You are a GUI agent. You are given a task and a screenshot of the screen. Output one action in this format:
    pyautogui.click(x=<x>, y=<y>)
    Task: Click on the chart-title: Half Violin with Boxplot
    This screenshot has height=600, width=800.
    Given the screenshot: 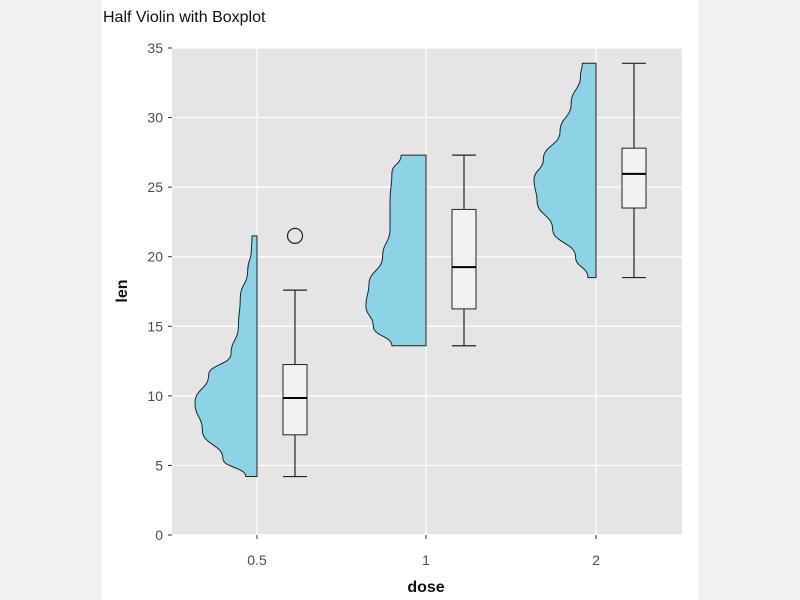 What is the action you would take?
    pyautogui.click(x=184, y=17)
    